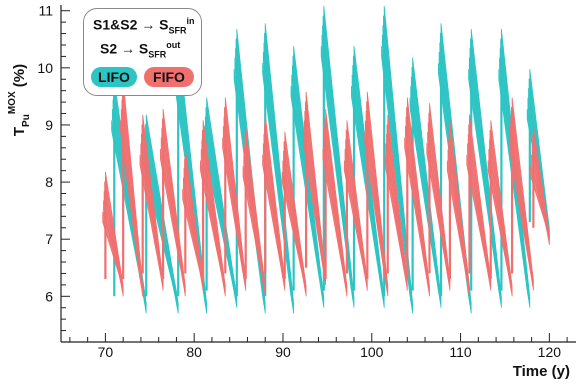 This screenshot has height=385, width=576. I want to click on legend-chip-lifo: LIFO, so click(114, 77).